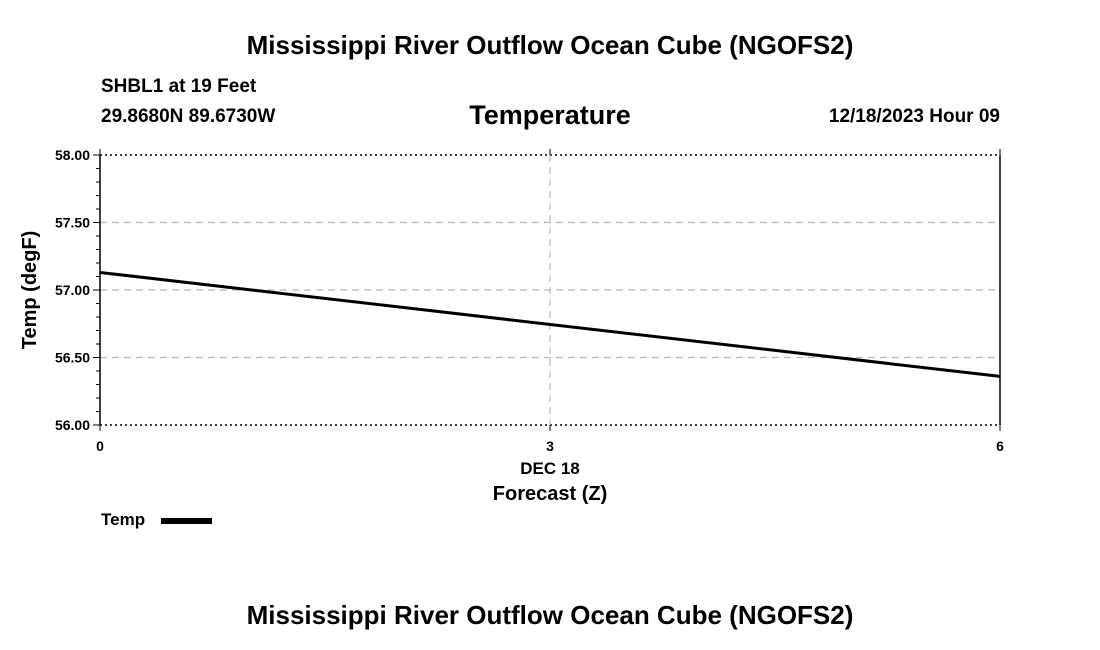  What do you see at coordinates (550, 446) in the screenshot?
I see `x-tick-label: 3` at bounding box center [550, 446].